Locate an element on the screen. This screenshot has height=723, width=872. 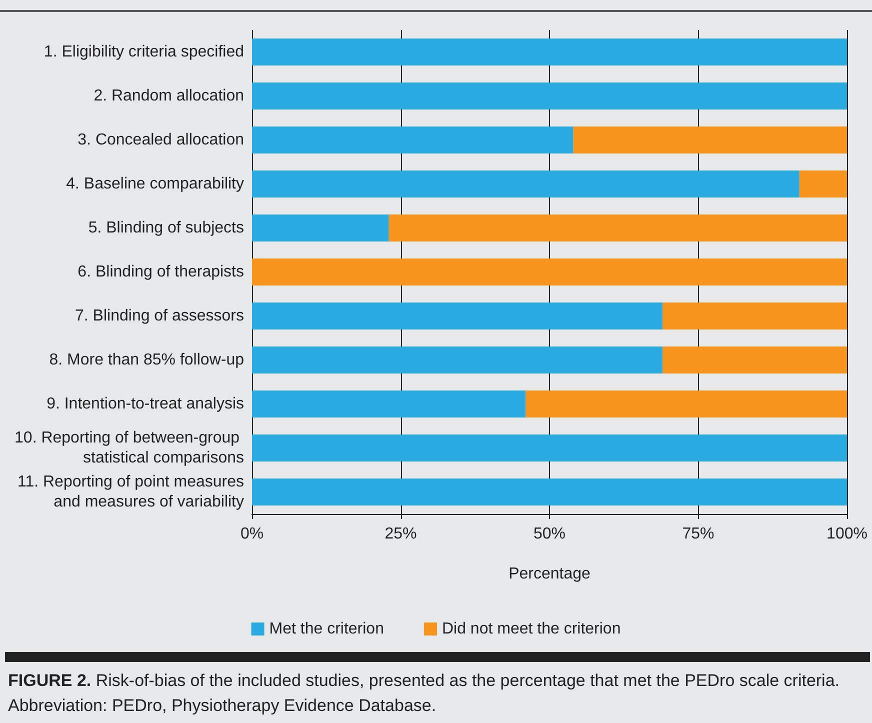
x-tick-label: 100% is located at coordinates (847, 534).